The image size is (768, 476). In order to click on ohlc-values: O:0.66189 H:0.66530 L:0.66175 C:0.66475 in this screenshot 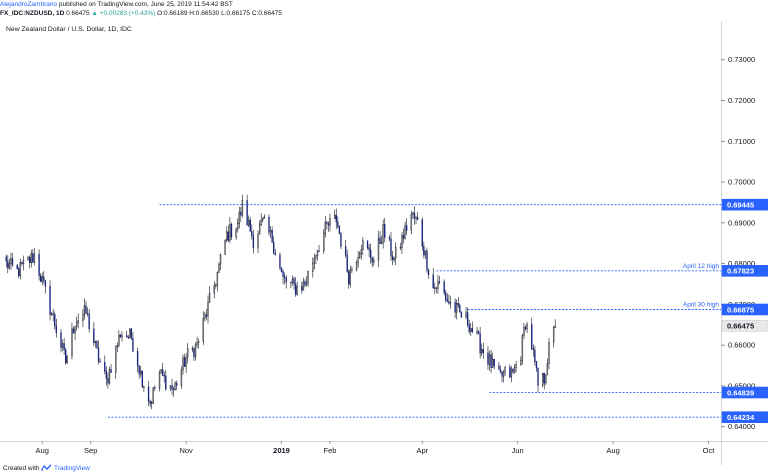, I will do `click(219, 13)`.